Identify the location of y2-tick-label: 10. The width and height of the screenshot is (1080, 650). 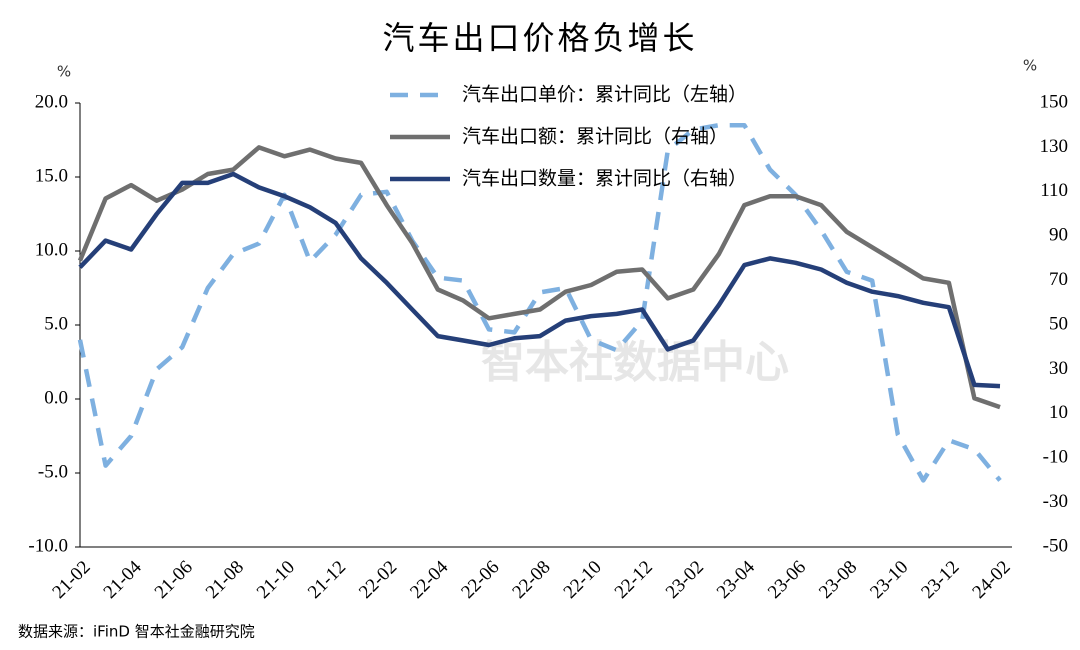
(1058, 412).